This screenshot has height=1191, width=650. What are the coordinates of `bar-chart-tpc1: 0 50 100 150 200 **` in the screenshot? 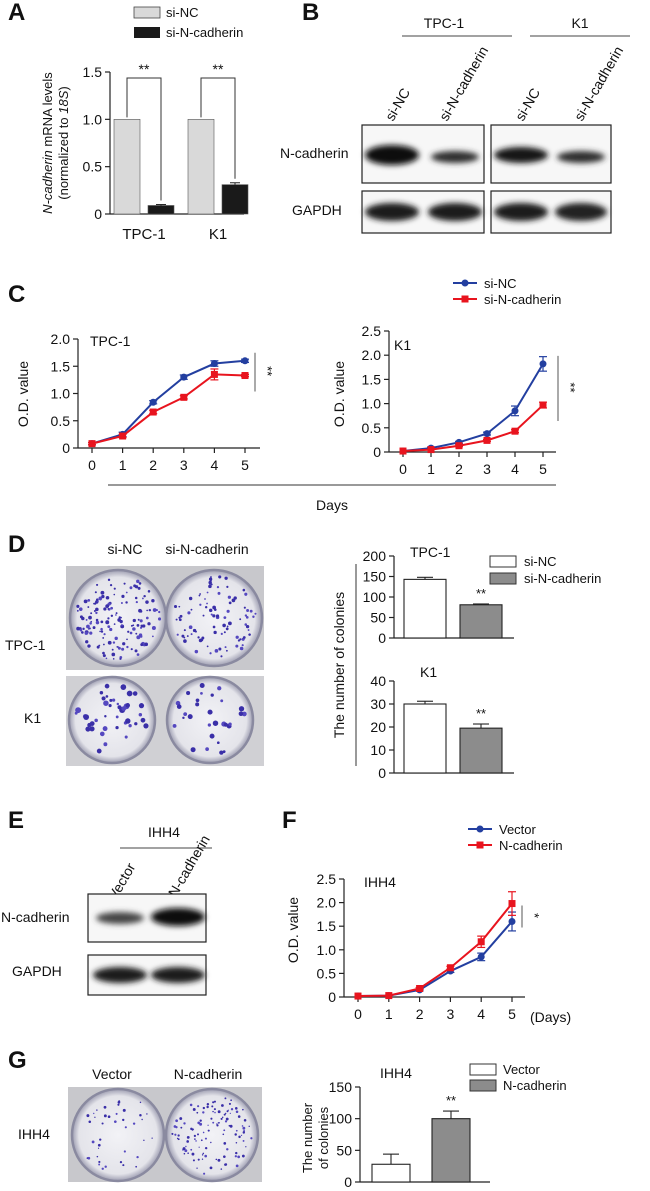 It's located at (438, 597).